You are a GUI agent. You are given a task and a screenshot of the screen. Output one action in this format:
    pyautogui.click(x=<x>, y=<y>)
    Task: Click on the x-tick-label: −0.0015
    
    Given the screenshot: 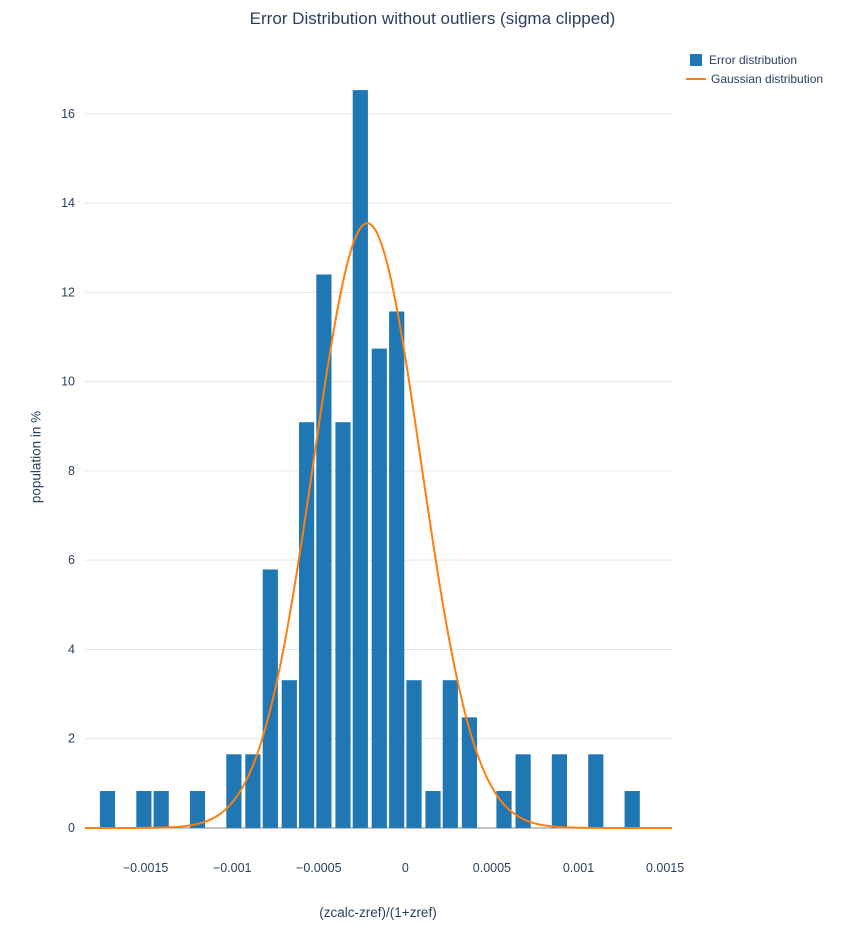 What is the action you would take?
    pyautogui.click(x=146, y=868)
    